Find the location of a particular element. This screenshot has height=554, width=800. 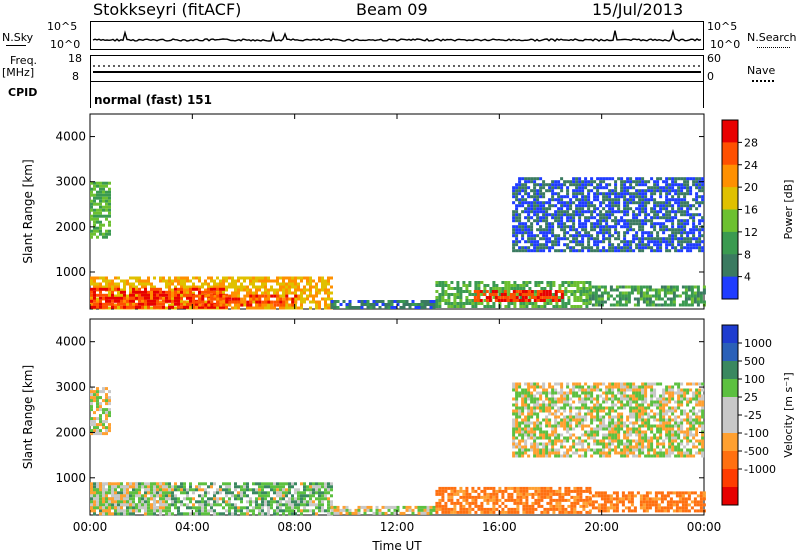

velocity-ytick-label-3: 1000 is located at coordinates (70, 478).